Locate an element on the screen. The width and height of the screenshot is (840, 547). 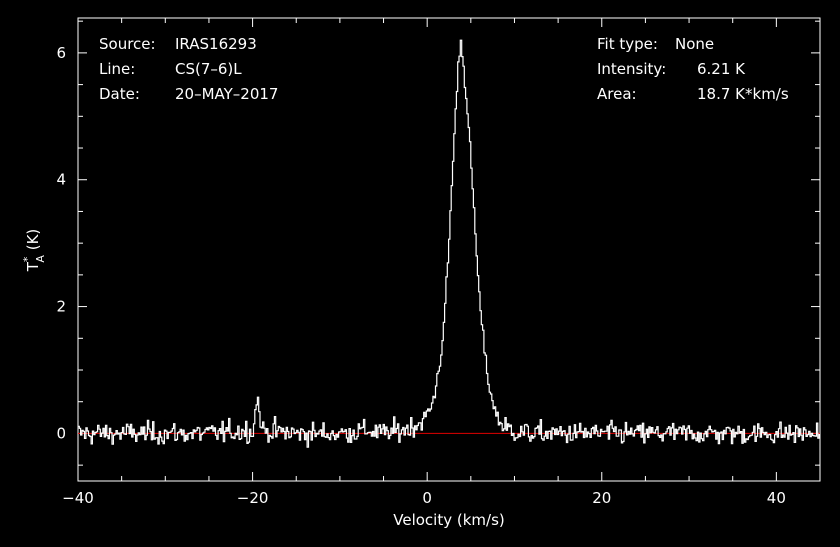
y-tick-label: 6 is located at coordinates (61, 53).